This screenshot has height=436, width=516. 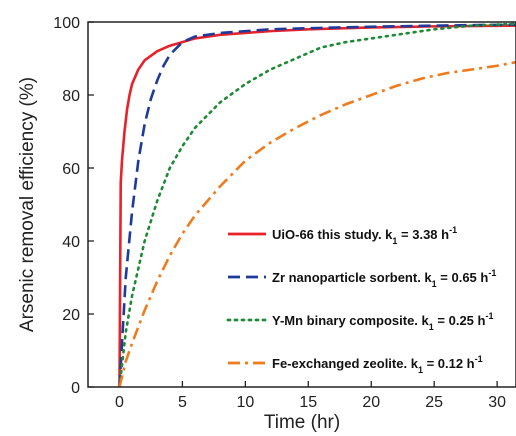 What do you see at coordinates (371, 402) in the screenshot?
I see `x-tick-label: 20` at bounding box center [371, 402].